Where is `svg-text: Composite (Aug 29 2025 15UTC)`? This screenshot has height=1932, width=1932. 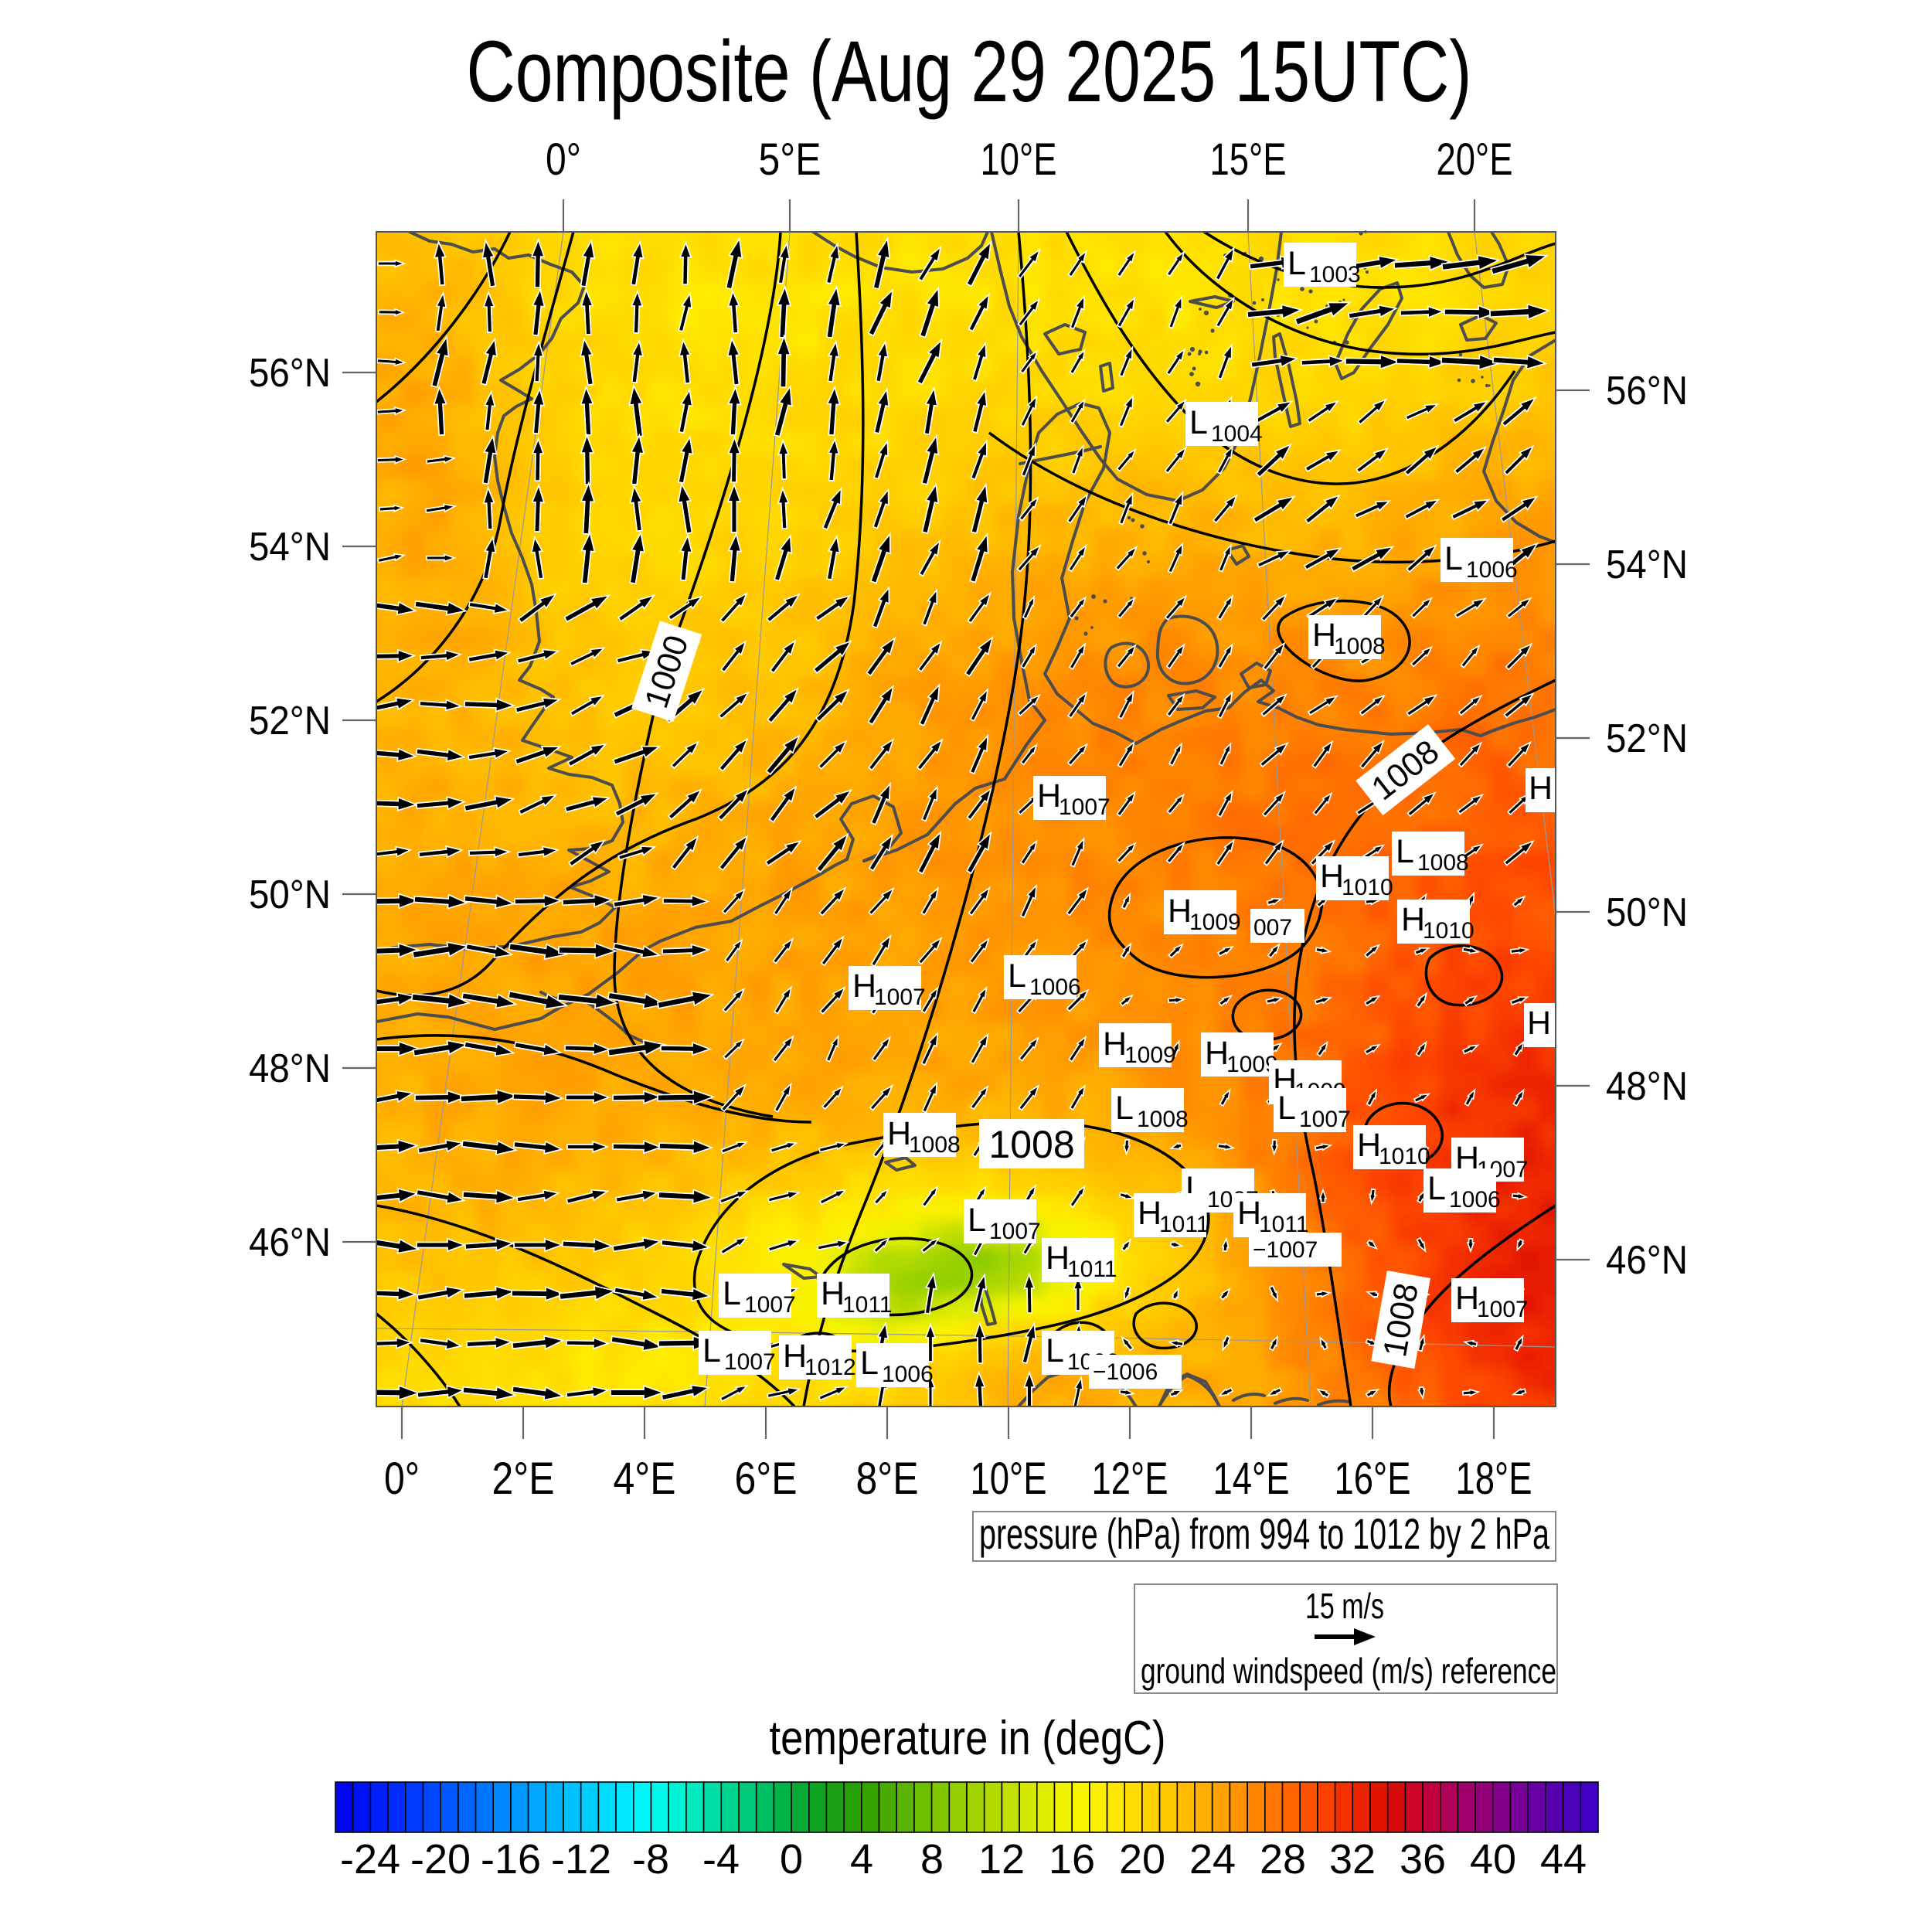 svg-text: Composite (Aug 29 2025 15UTC) is located at coordinates (970, 71).